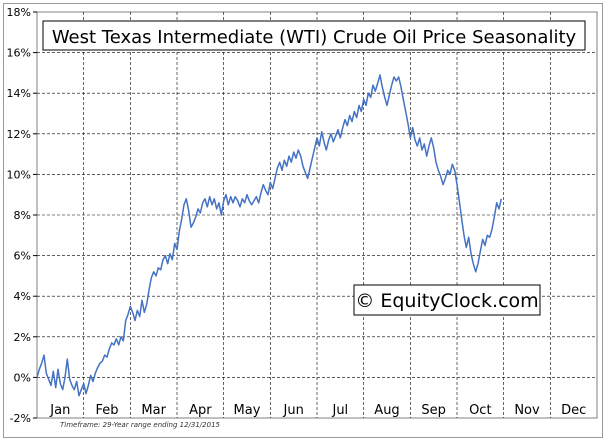 This screenshot has width=609, height=443. Describe the element at coordinates (22, 296) in the screenshot. I see `y-tick-label: 4%` at that location.